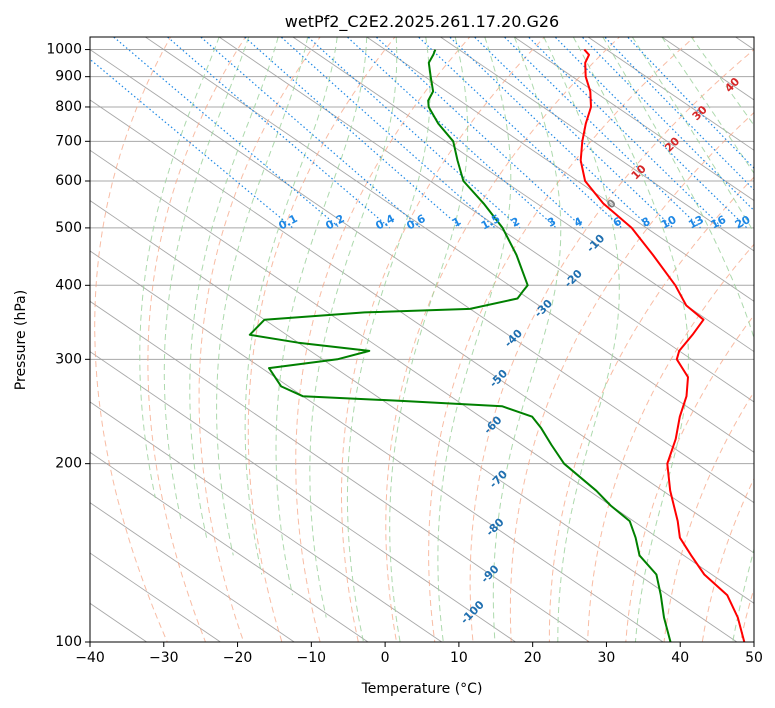 This screenshot has height=708, width=775. What do you see at coordinates (287, 222) in the screenshot?
I see `mixing-ratio-label: 0.1` at bounding box center [287, 222].